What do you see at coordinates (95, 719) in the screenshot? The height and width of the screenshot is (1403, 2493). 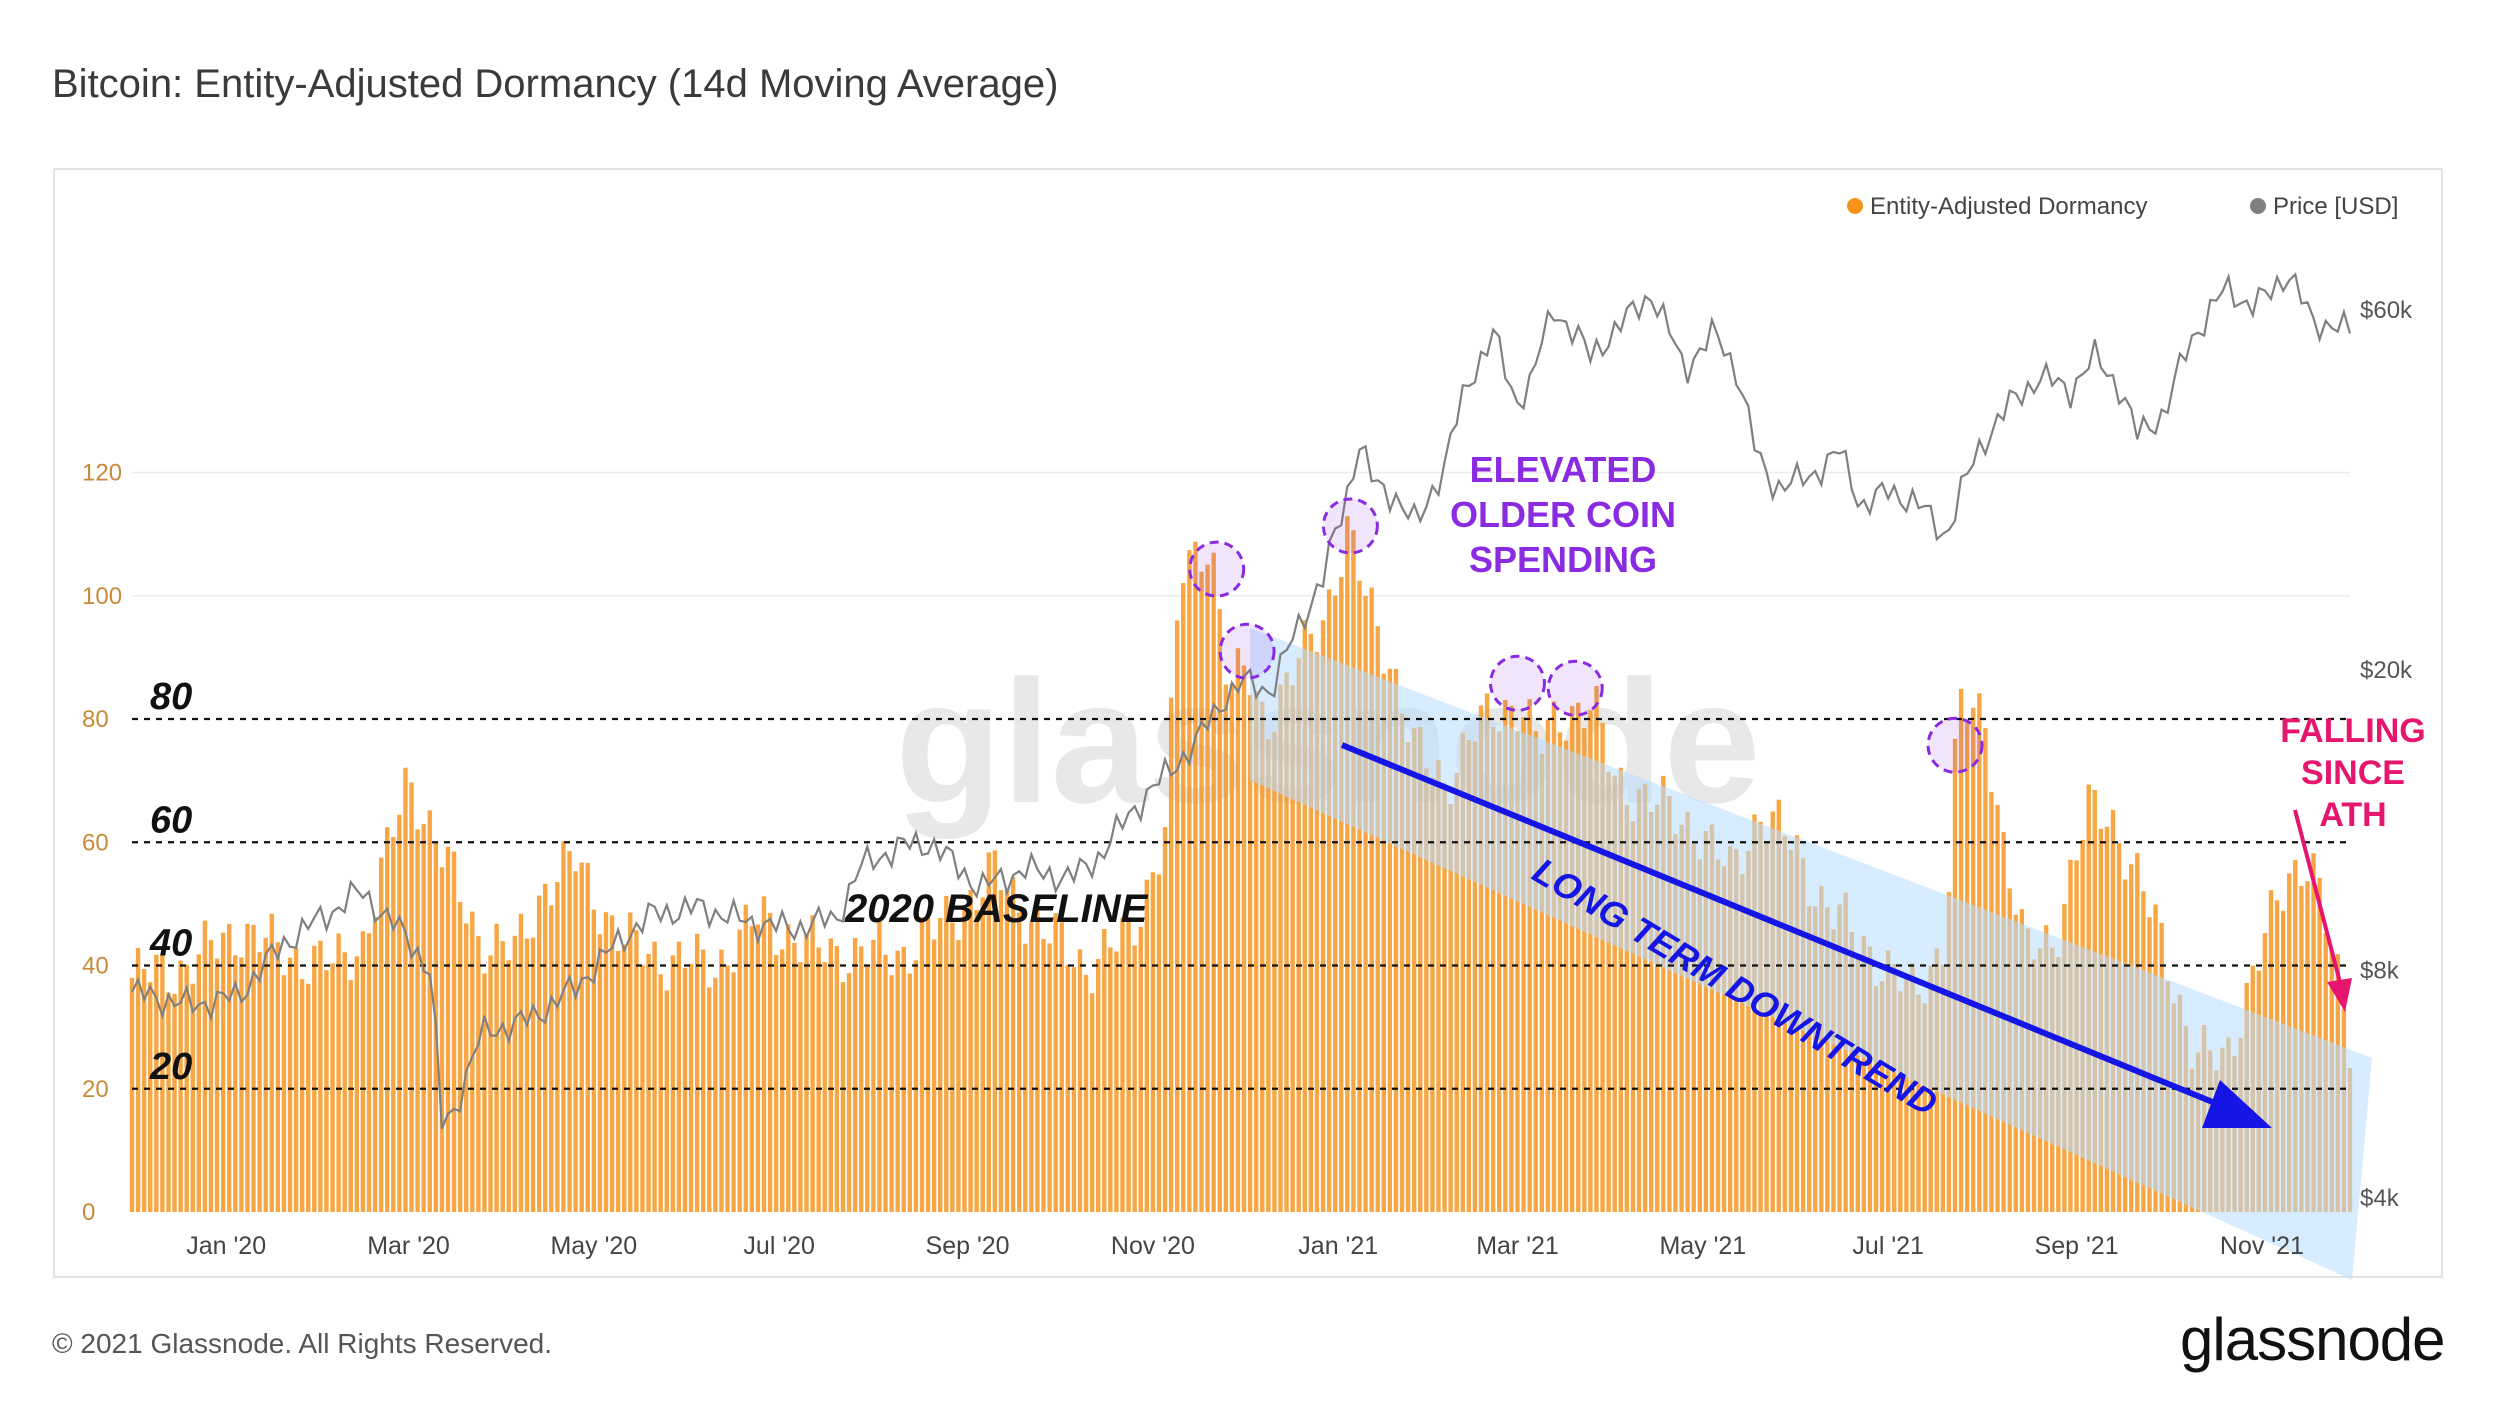 I see `left-tick-label: 80` at bounding box center [95, 719].